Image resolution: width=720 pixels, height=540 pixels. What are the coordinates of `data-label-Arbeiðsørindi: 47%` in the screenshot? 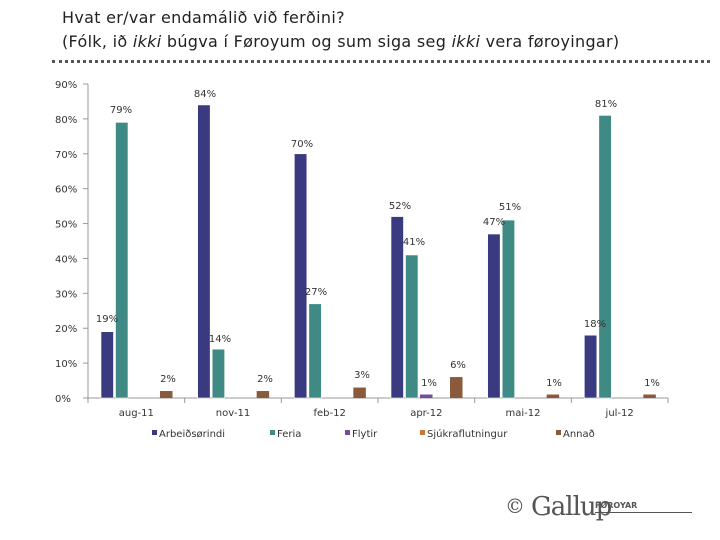 It's located at (494, 222).